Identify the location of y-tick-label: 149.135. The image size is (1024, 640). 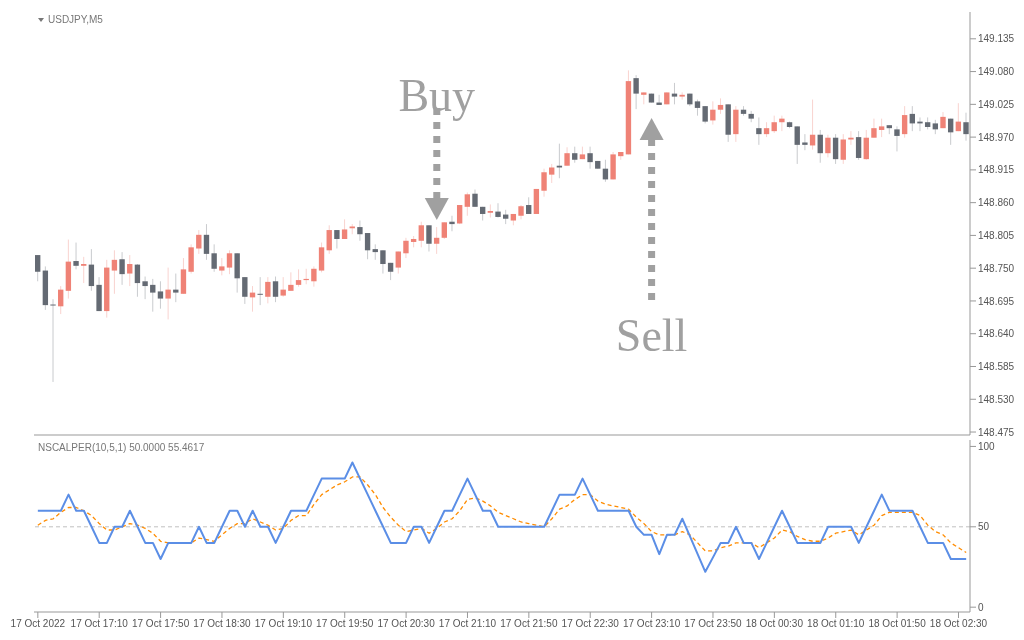
(996, 39).